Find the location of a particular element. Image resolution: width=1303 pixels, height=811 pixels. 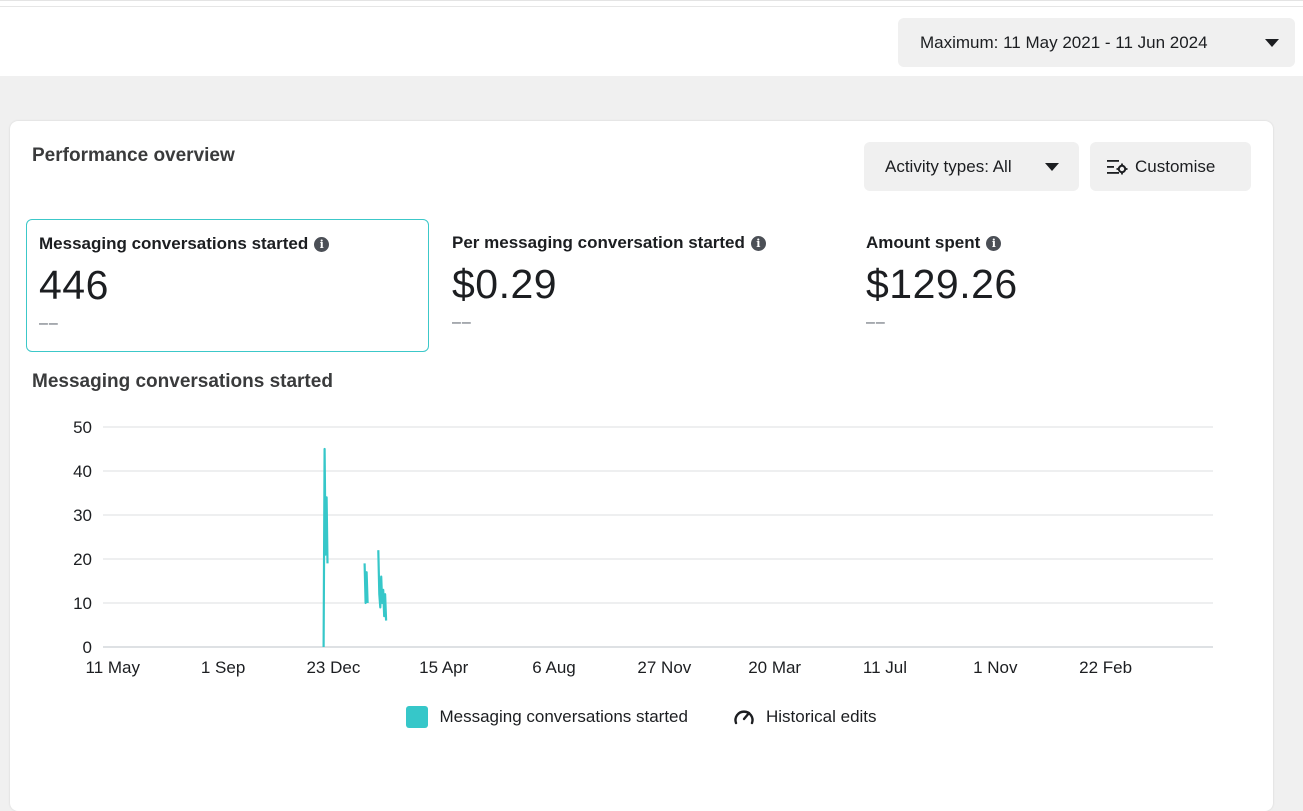

date-range-dropdown: Maximum: 11 May 2021 - 11 Jun 2024 is located at coordinates (1096, 42).